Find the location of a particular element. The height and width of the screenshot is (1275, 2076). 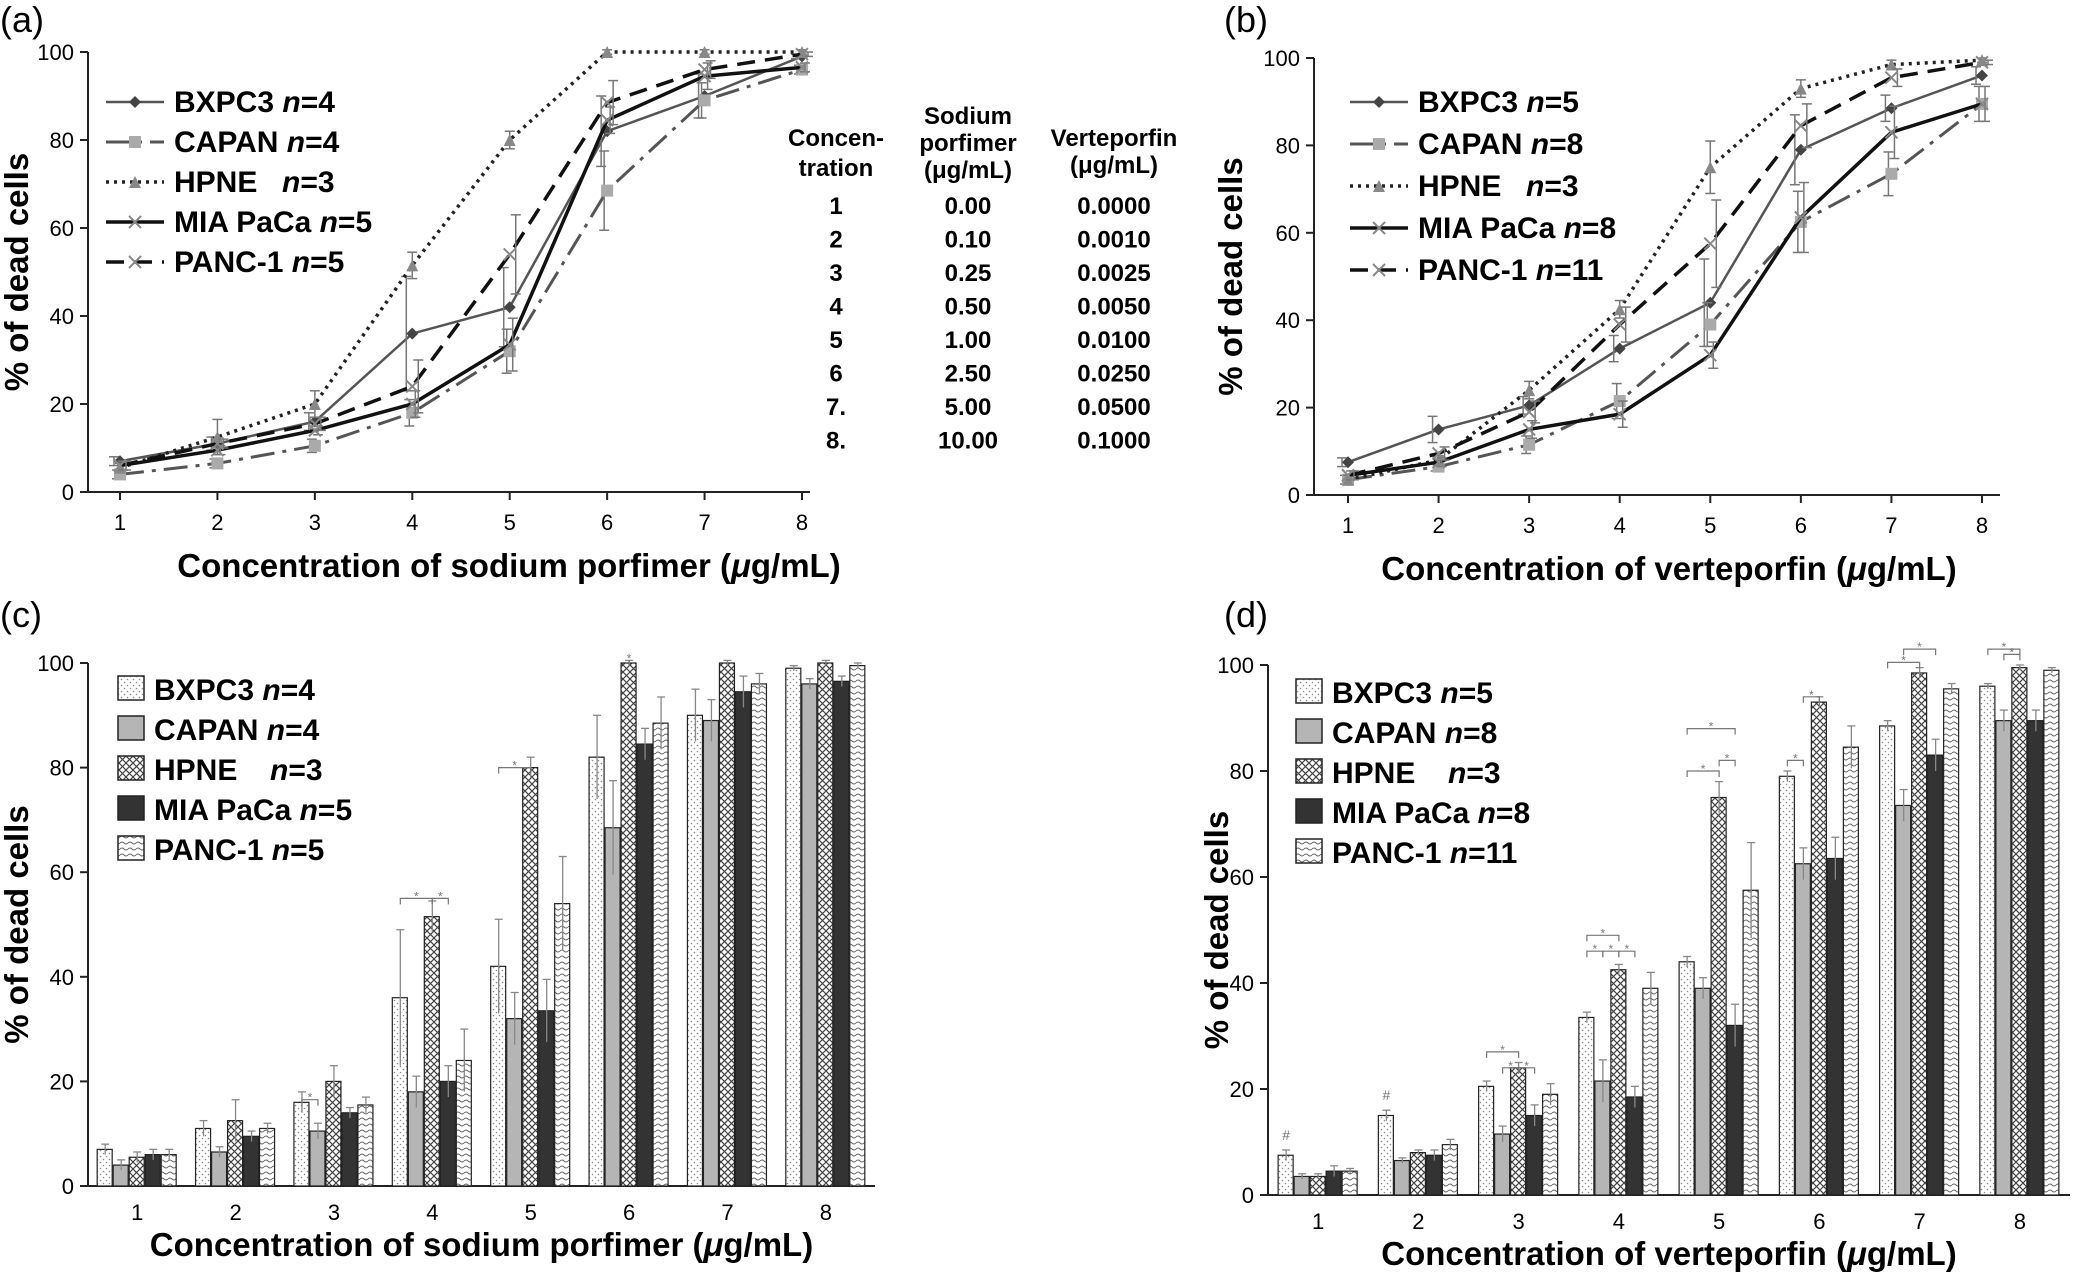

x-tick-label: 8 is located at coordinates (2020, 1221).